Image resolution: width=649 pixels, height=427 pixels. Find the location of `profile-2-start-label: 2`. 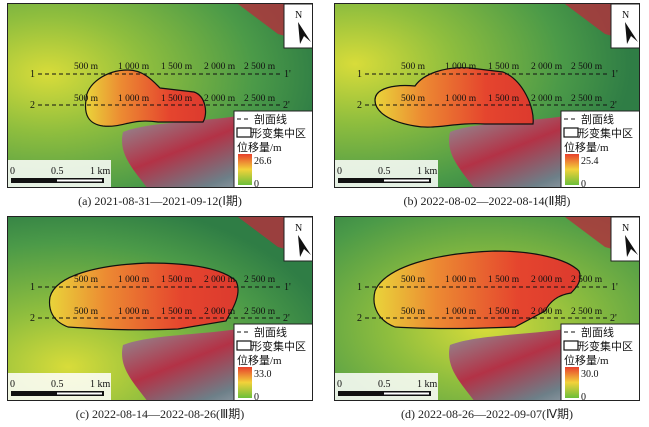

profile-2-start-label: 2 is located at coordinates (359, 318).